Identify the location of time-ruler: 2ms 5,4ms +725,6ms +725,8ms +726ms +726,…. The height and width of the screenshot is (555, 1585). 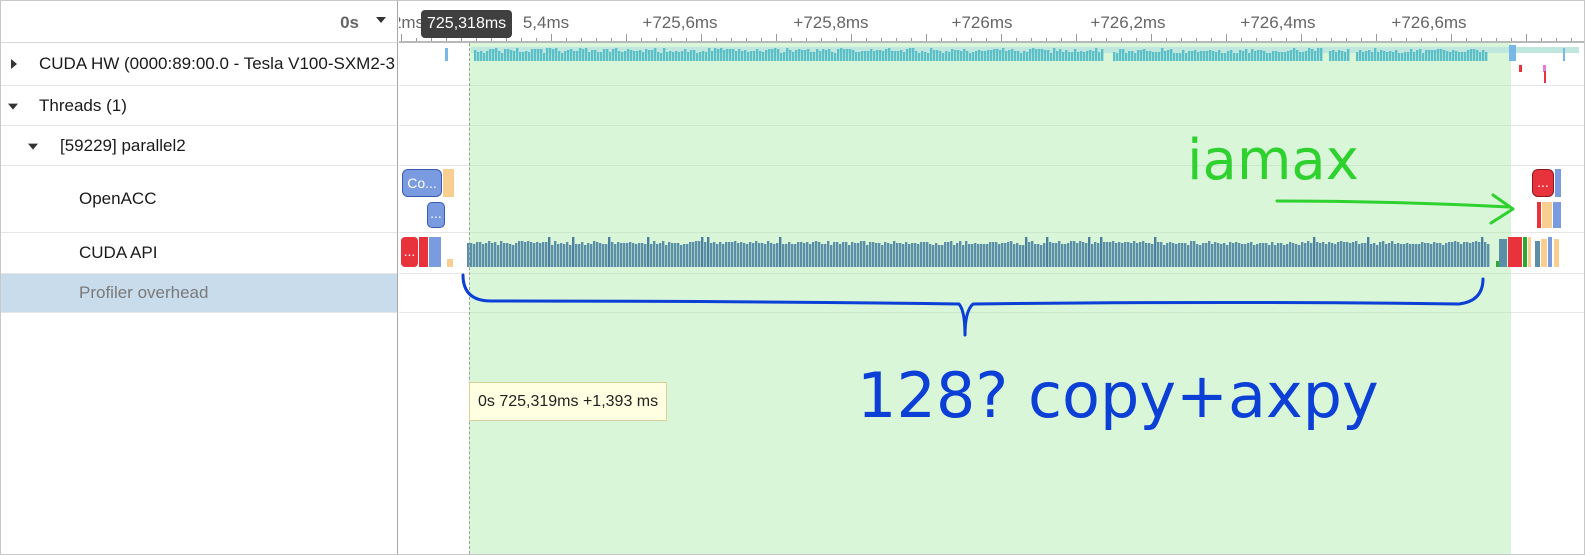
(991, 22).